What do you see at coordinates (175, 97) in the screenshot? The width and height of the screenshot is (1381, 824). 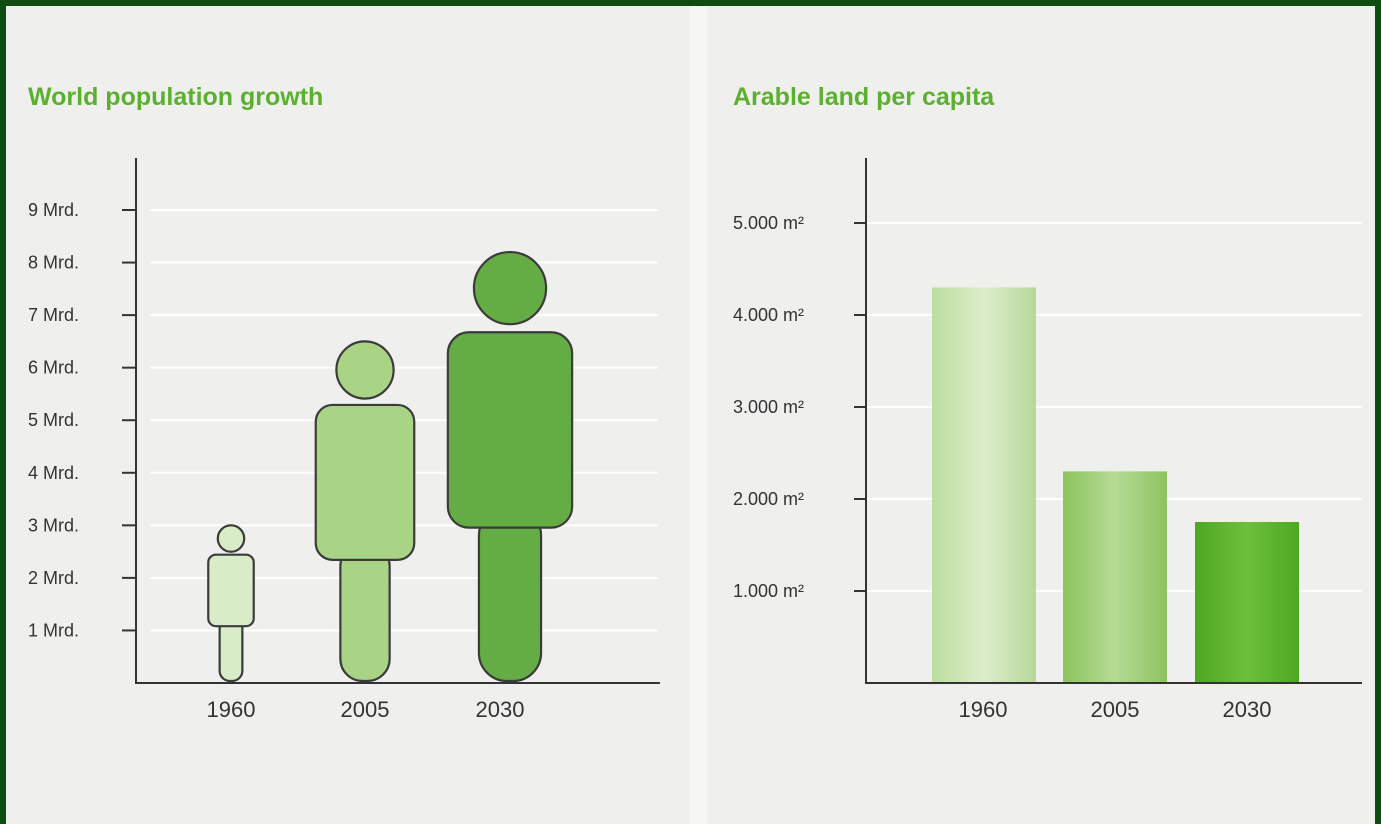 I see `population-chart-title: World population growth` at bounding box center [175, 97].